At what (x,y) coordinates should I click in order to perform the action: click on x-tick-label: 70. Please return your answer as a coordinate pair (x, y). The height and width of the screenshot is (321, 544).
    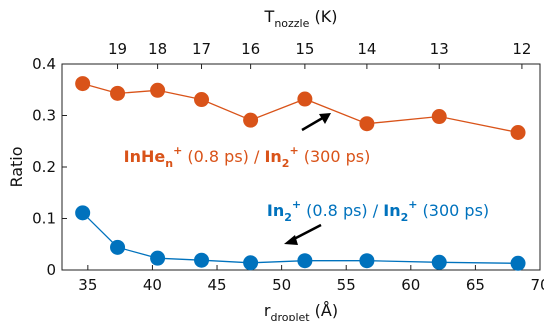
    Looking at the image, I should click on (537, 285).